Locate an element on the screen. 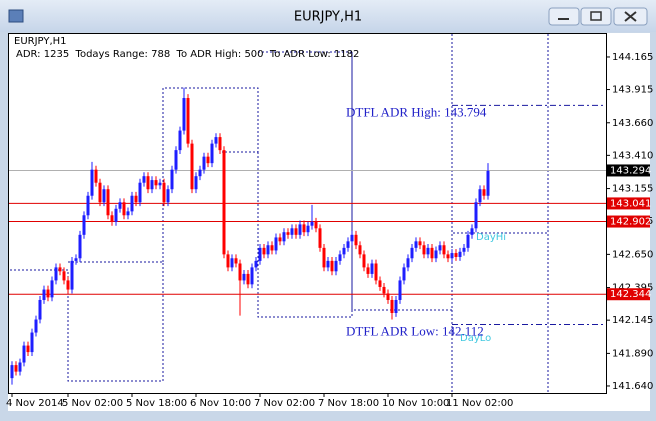  price-level-box is located at coordinates (628, 203).